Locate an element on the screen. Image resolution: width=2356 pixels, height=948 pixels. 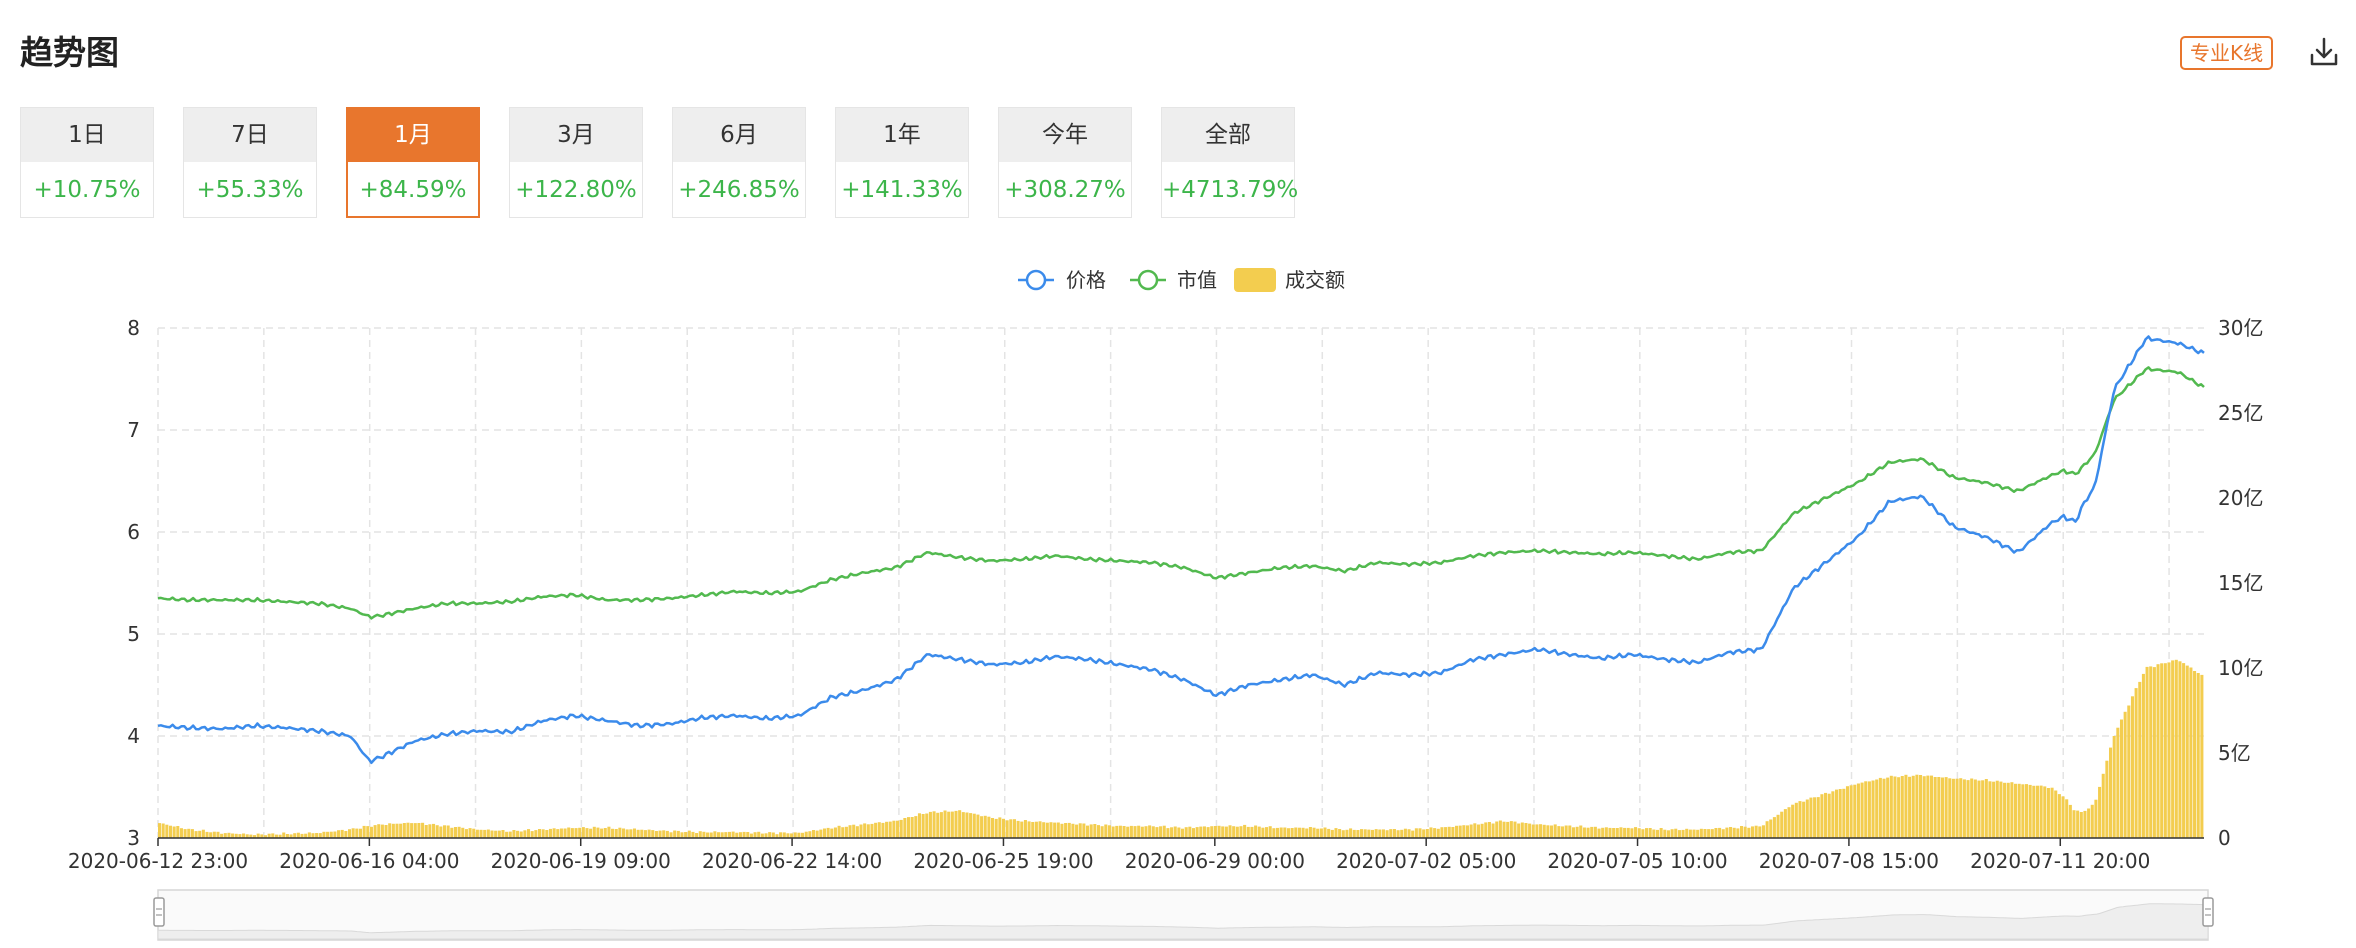
tab-ytd: 今年 +308.27% is located at coordinates (1065, 162).